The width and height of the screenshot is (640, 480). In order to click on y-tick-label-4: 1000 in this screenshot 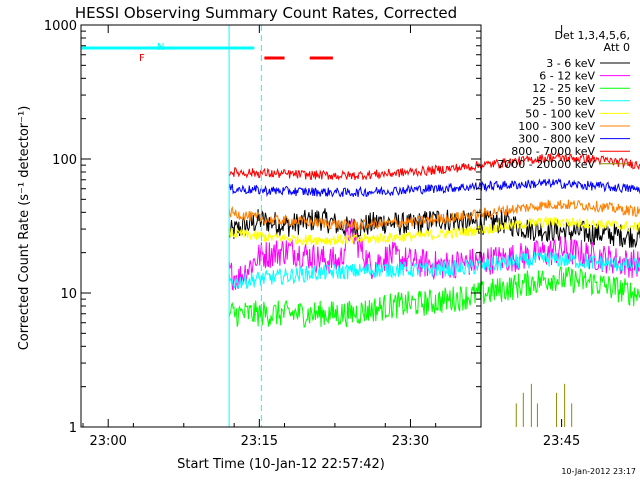, I will do `click(60, 26)`.